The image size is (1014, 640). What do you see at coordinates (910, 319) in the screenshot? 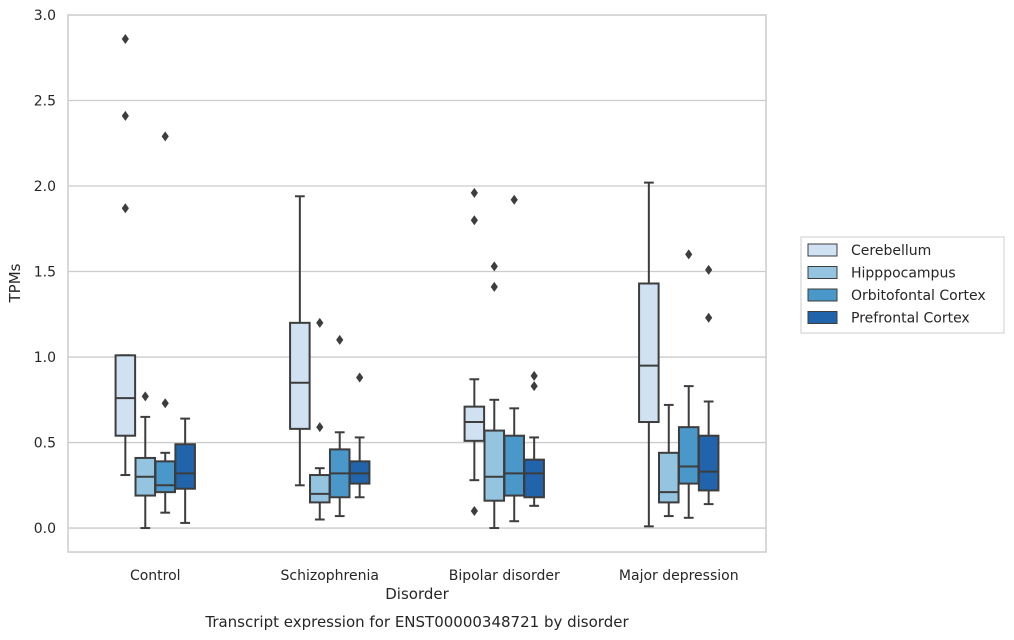
I see `legend-label: Prefrontal Cortex` at bounding box center [910, 319].